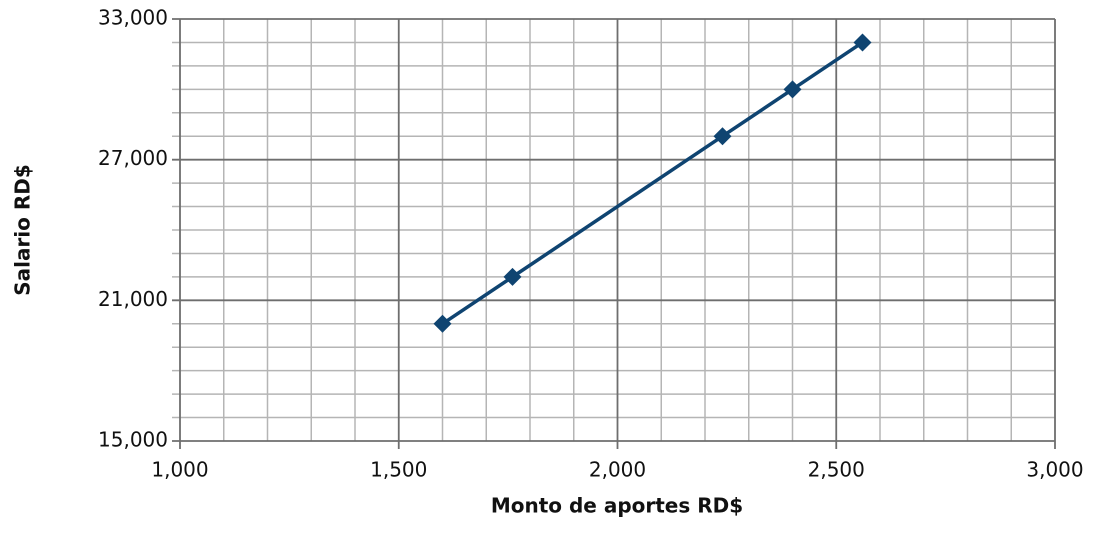 This screenshot has width=1097, height=550. Describe the element at coordinates (133, 158) in the screenshot. I see `y-tick-label: 27,000` at that location.